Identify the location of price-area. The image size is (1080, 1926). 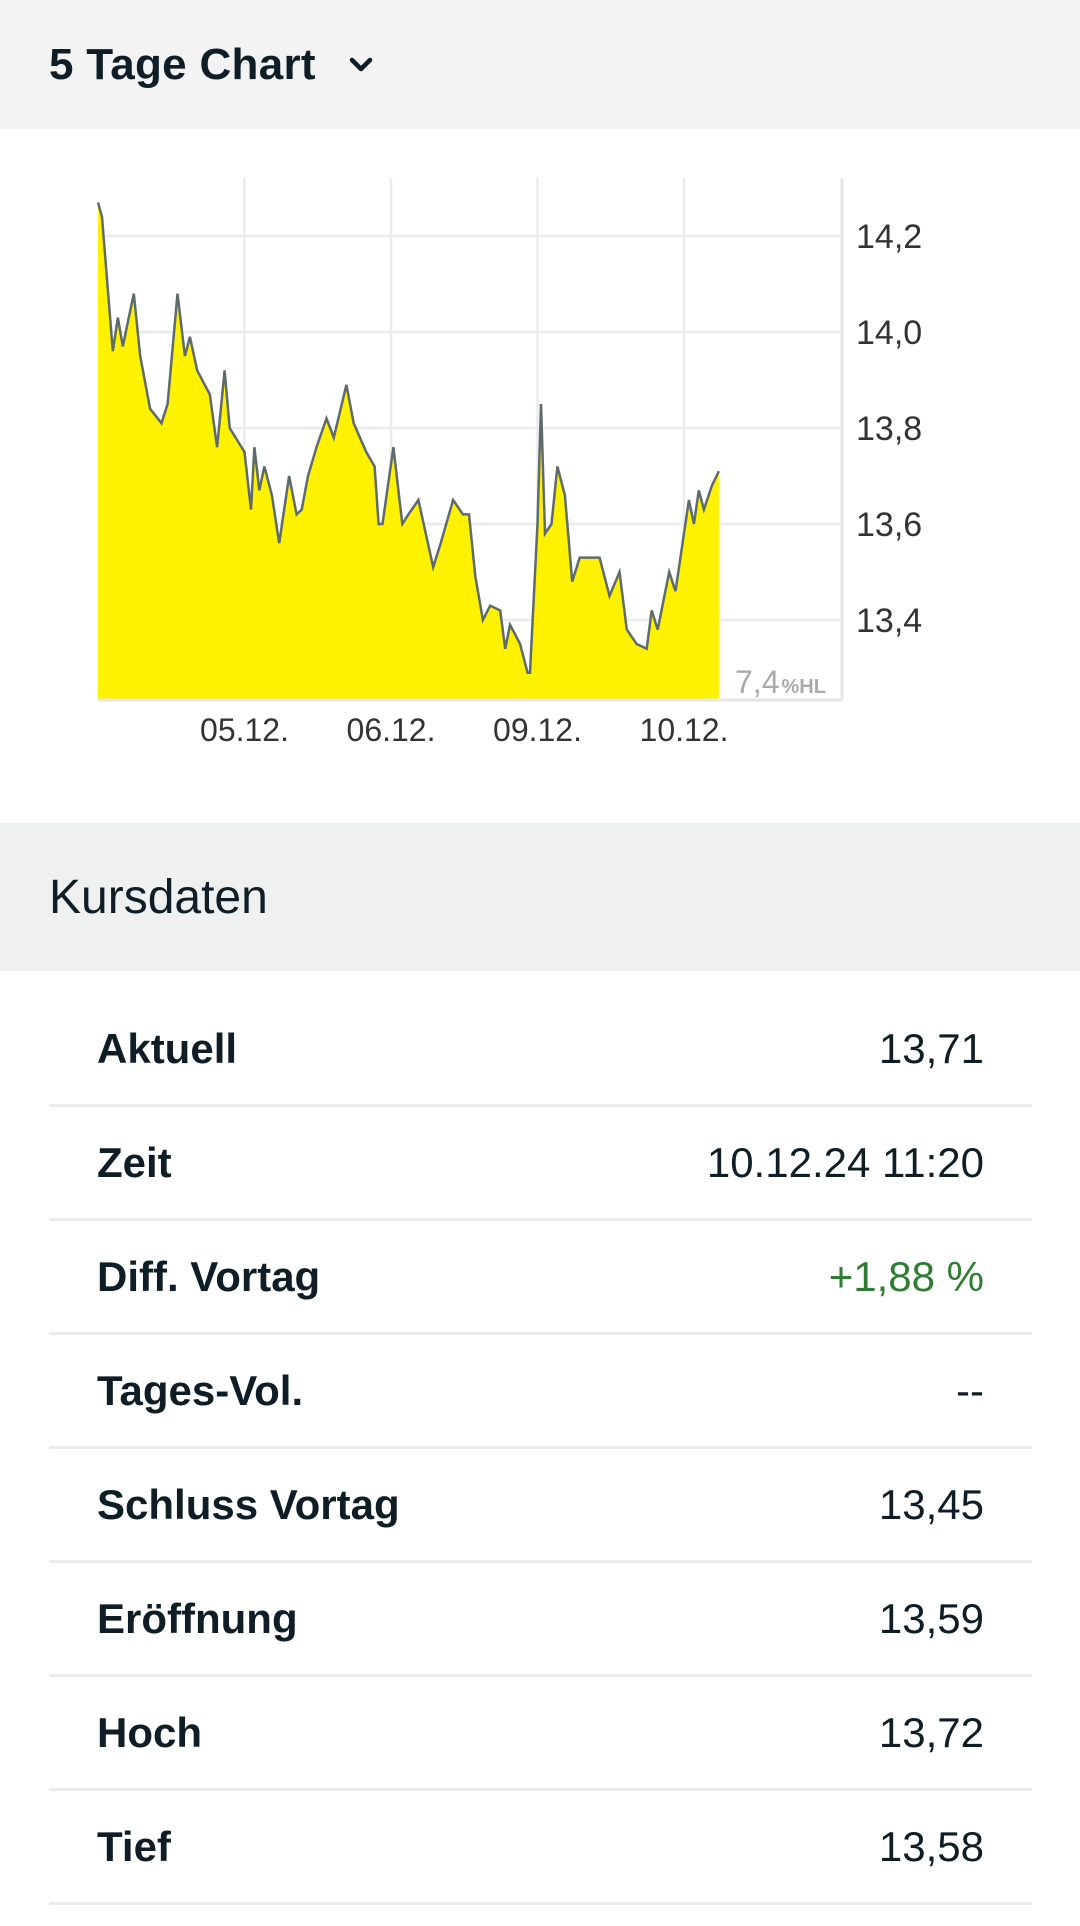
(408, 451).